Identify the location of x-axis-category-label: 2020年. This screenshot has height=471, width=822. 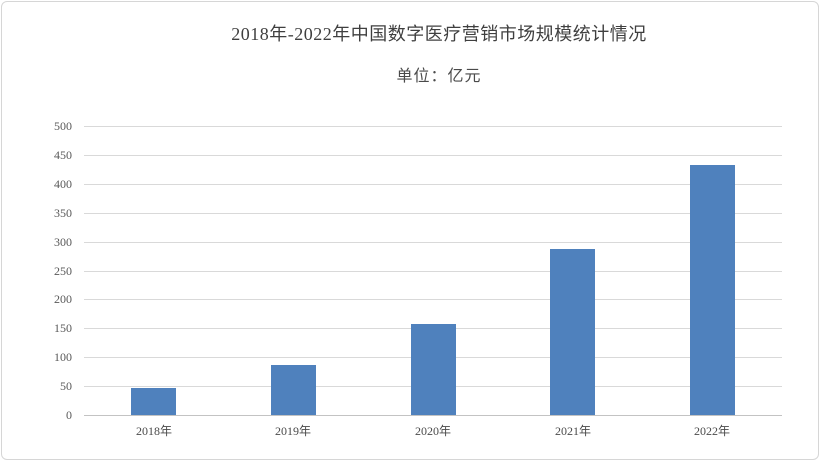
(432, 431).